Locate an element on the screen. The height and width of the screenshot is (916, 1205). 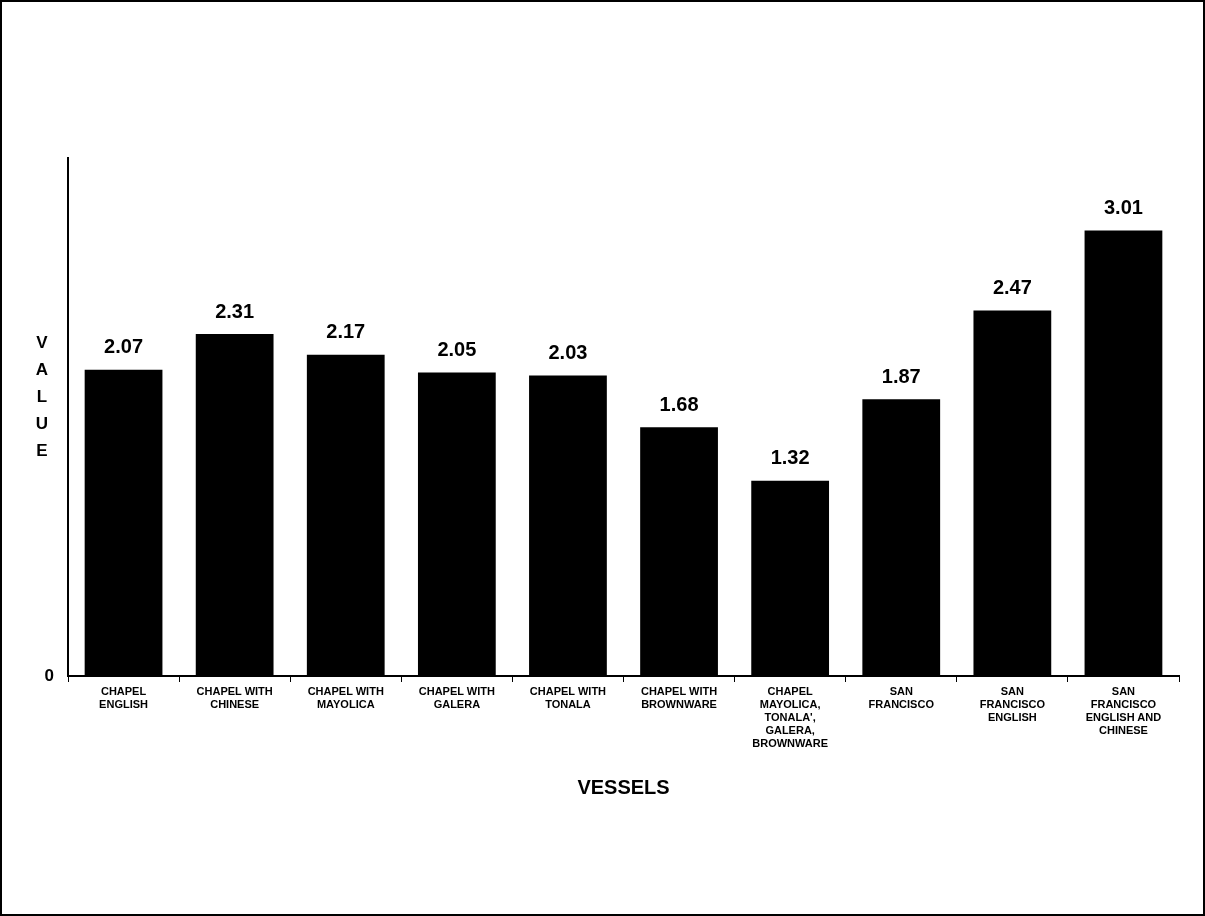
data-label: 2.47 is located at coordinates (1012, 286).